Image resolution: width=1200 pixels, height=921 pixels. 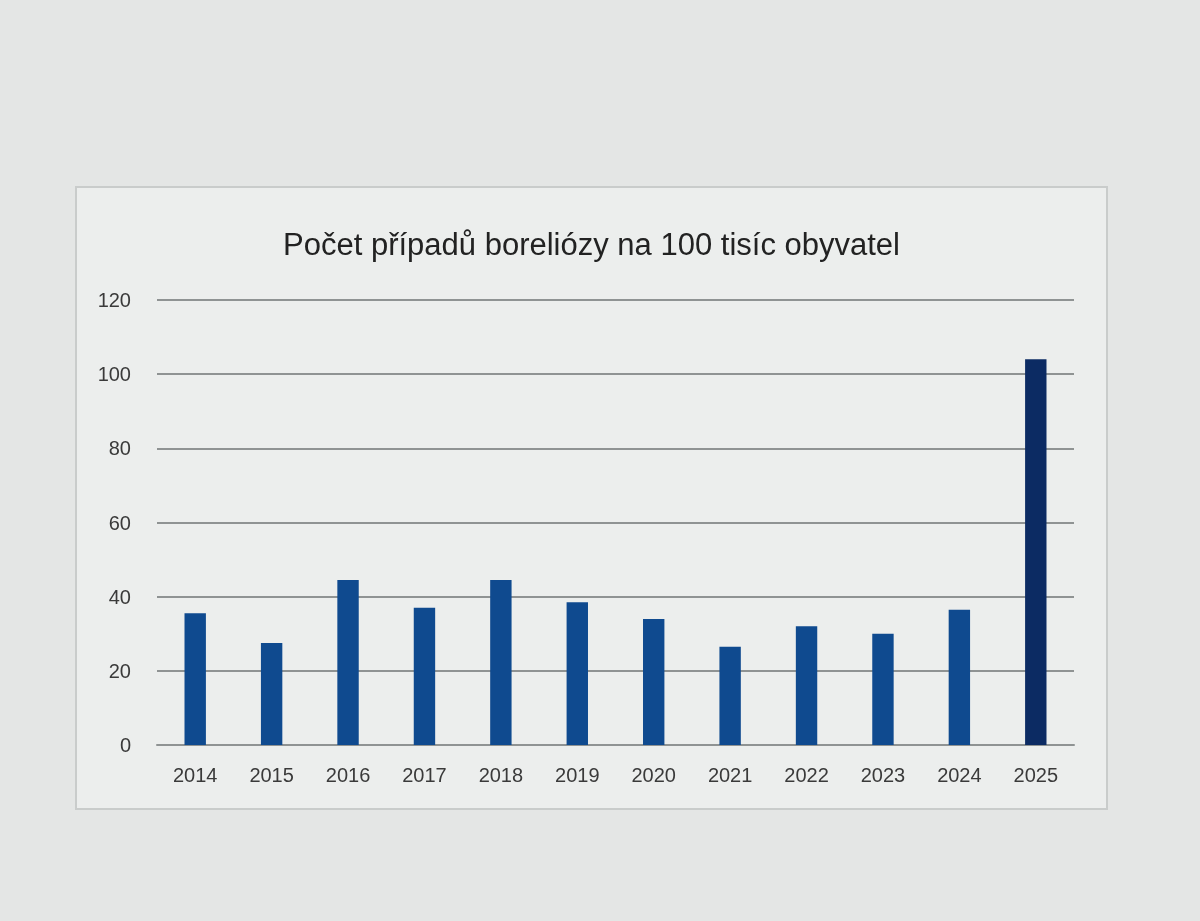 What do you see at coordinates (119, 448) in the screenshot?
I see `y-tick-label: 80` at bounding box center [119, 448].